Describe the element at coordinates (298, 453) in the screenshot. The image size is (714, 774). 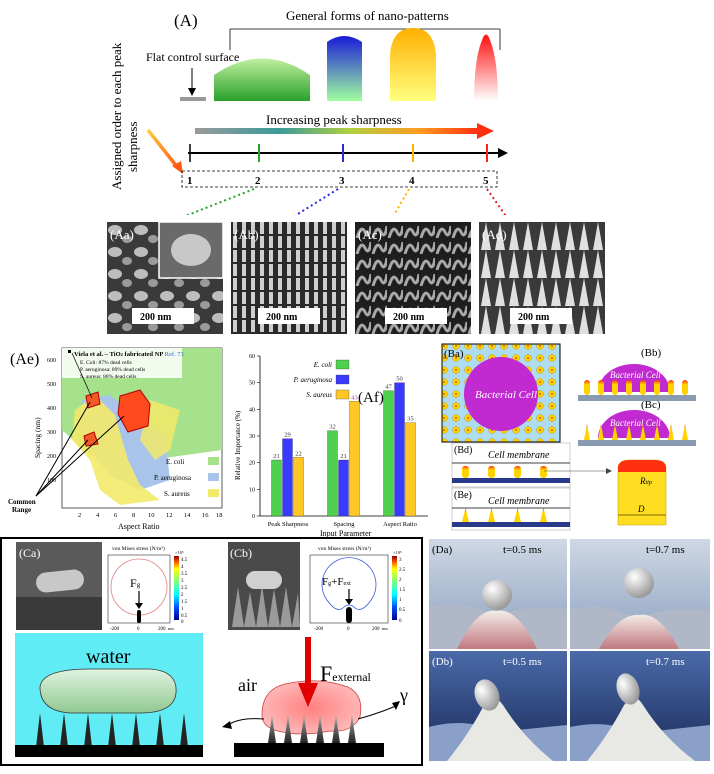
I see `af-data-label: 22` at that location.